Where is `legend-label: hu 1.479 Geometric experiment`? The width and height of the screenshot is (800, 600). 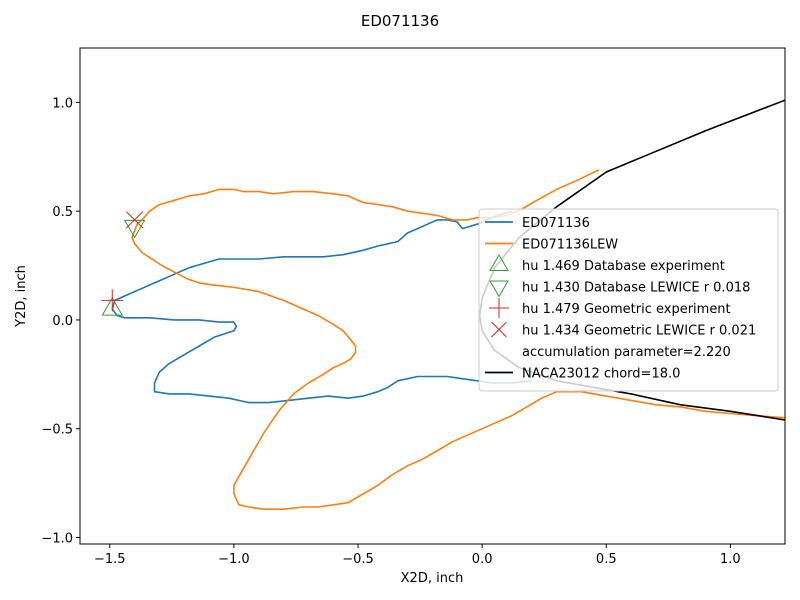
legend-label: hu 1.479 Geometric experiment is located at coordinates (626, 309).